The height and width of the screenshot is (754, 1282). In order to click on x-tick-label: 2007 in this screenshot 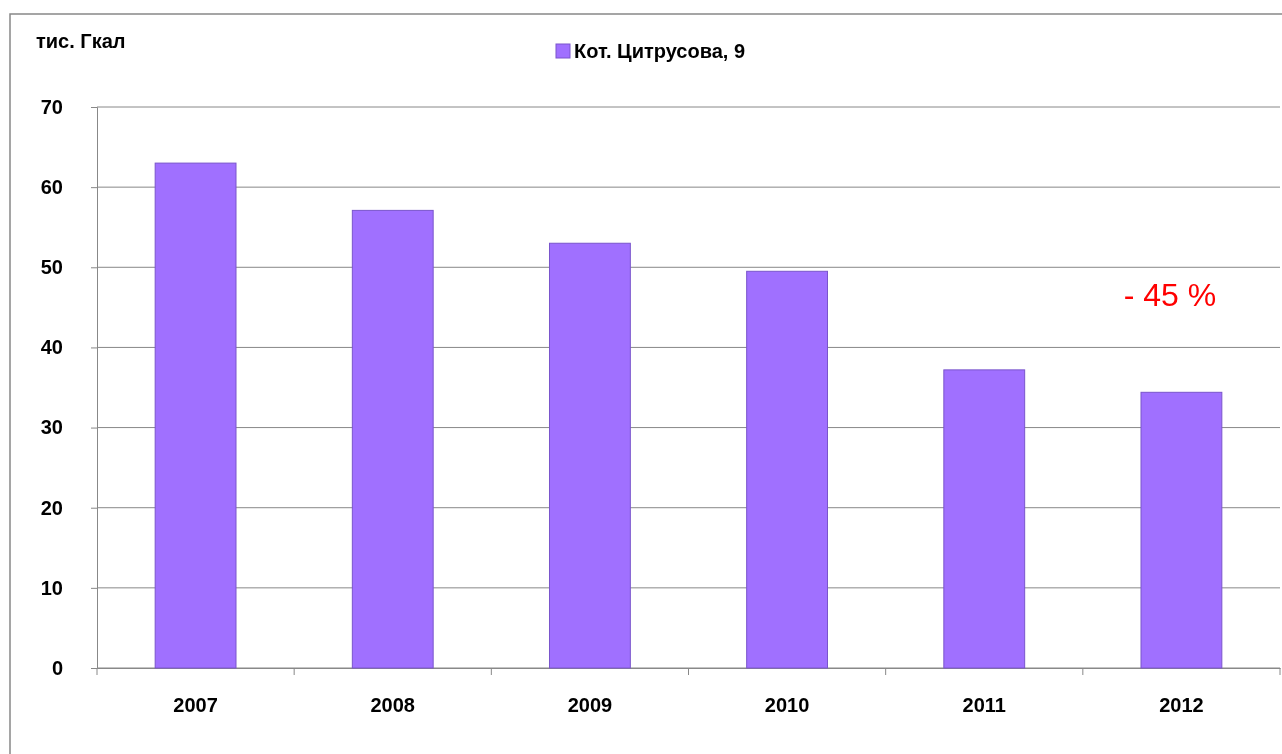, I will do `click(195, 705)`.